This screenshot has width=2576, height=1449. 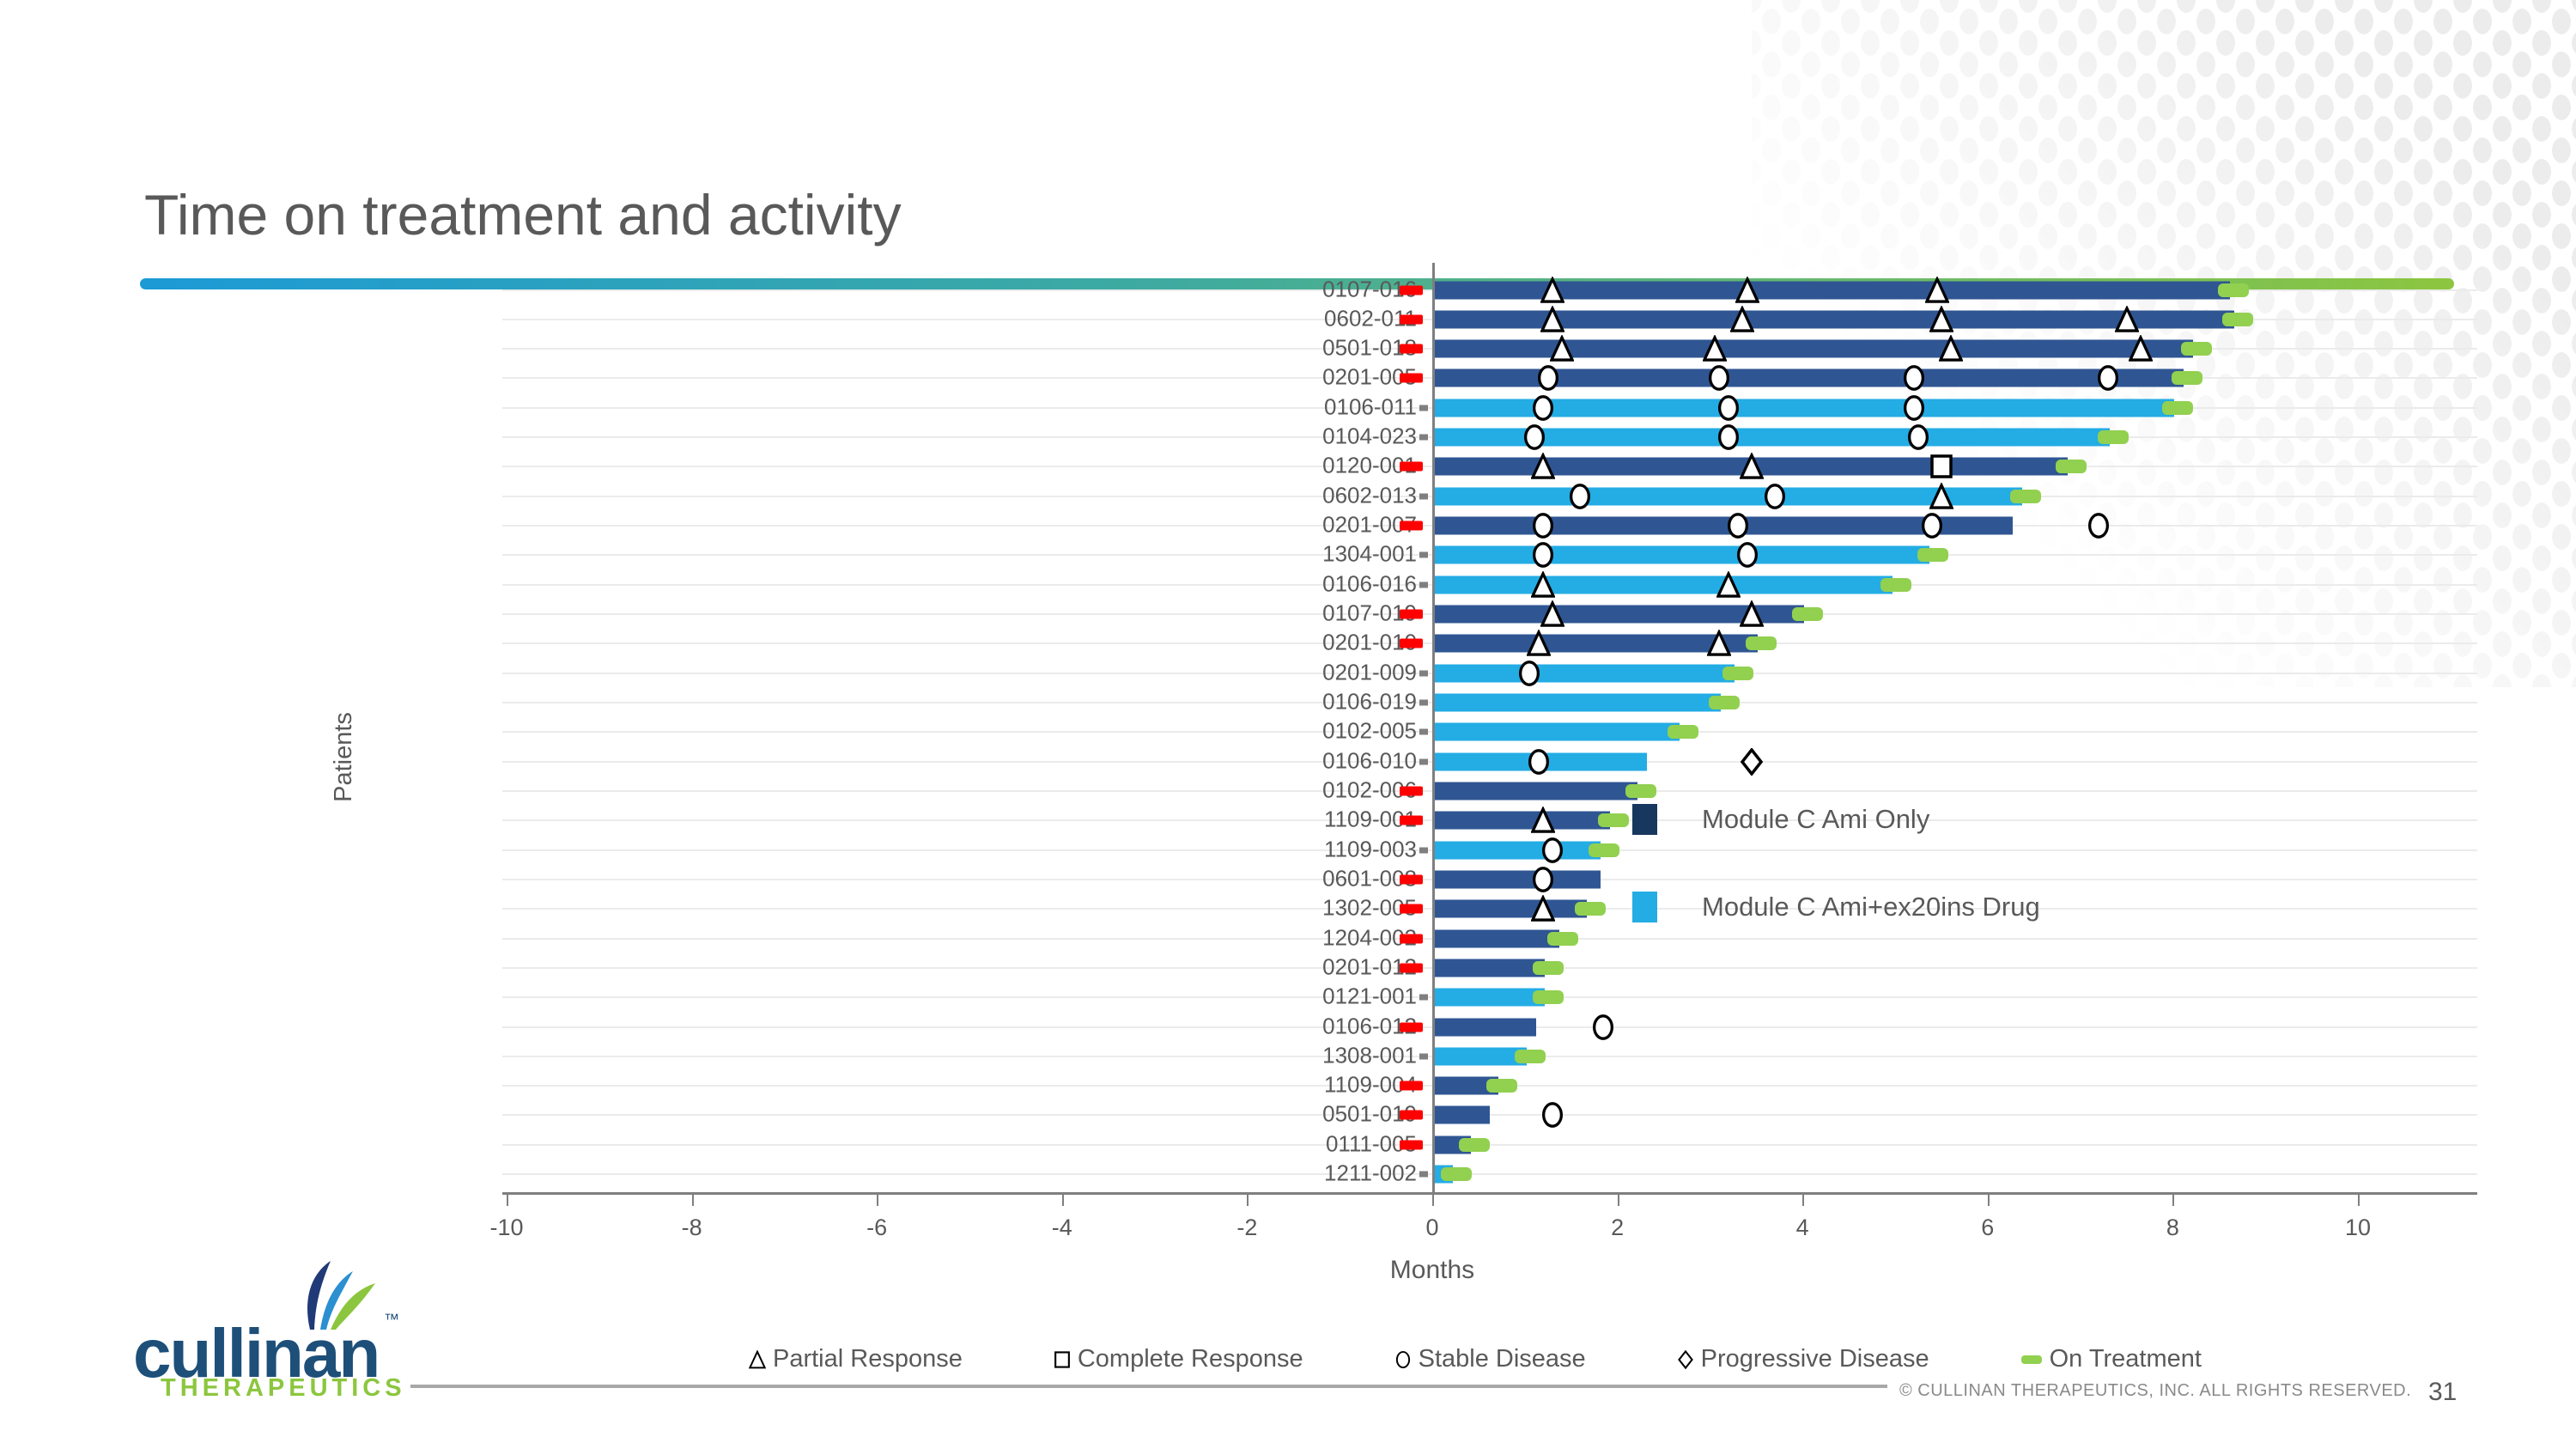 What do you see at coordinates (868, 1359) in the screenshot?
I see `legend-item-label: Partial Response` at bounding box center [868, 1359].